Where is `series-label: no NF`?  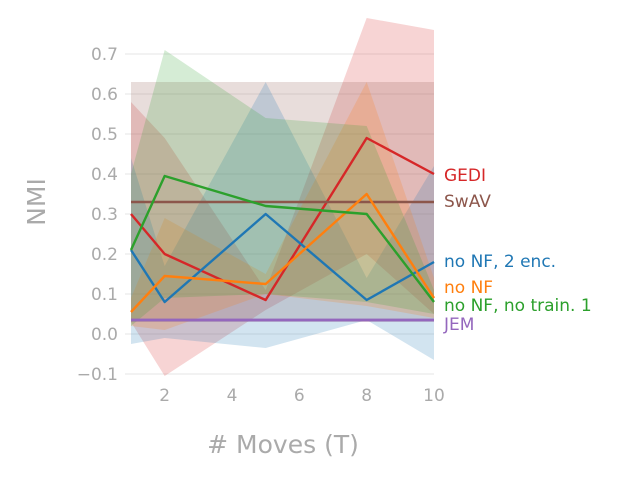
series-label: no NF is located at coordinates (468, 288).